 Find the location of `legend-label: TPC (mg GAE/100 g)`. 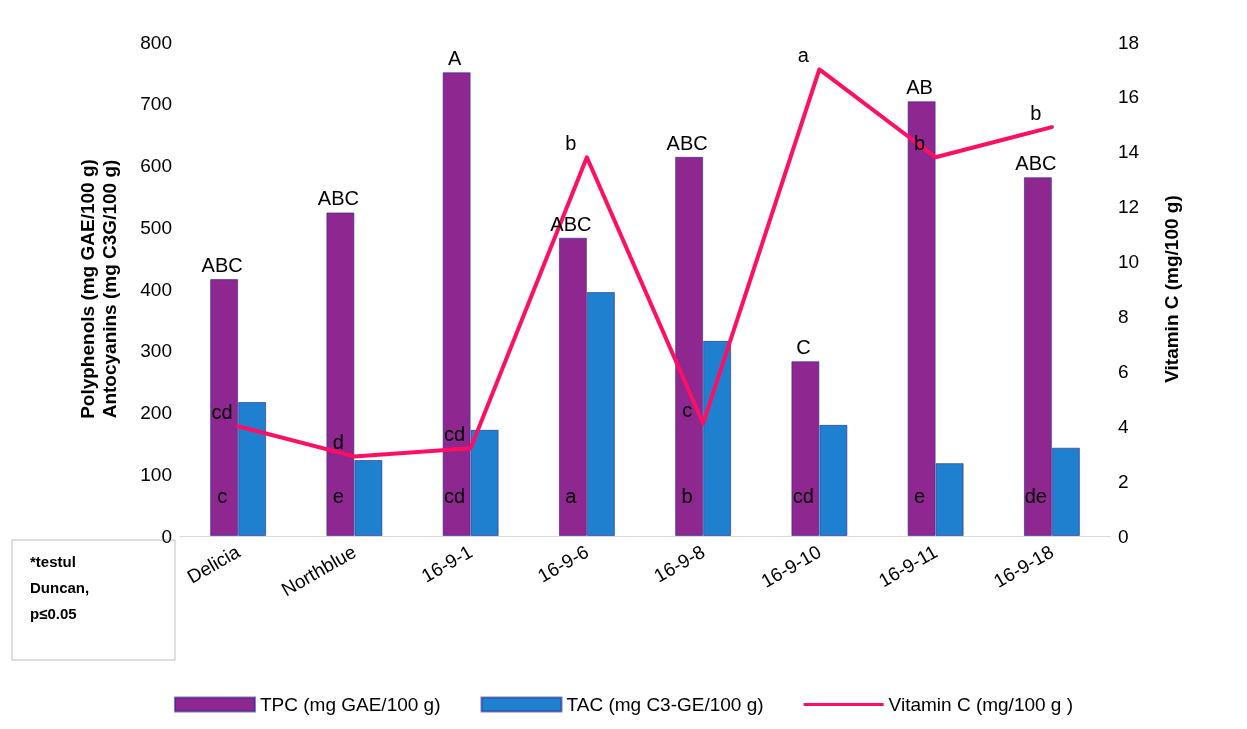

legend-label: TPC (mg GAE/100 g) is located at coordinates (350, 704).